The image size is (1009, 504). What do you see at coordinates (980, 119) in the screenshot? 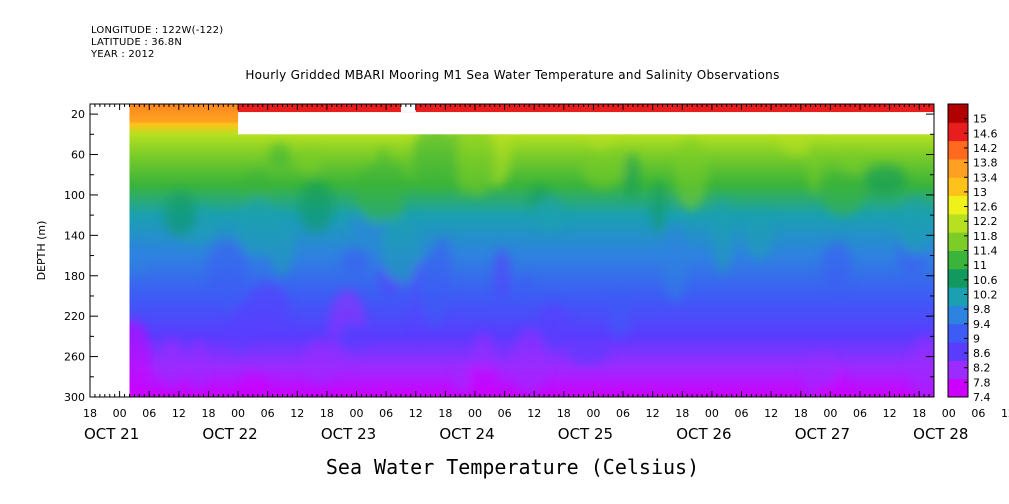
I see `colorbar-label: 15` at bounding box center [980, 119].